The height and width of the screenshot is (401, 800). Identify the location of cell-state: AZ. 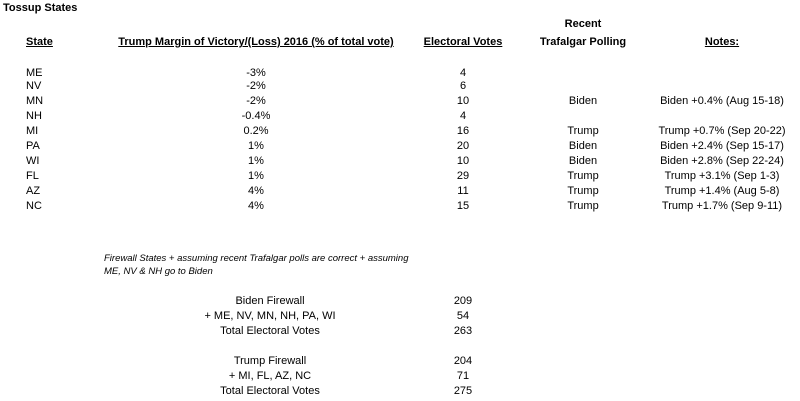
(33, 191).